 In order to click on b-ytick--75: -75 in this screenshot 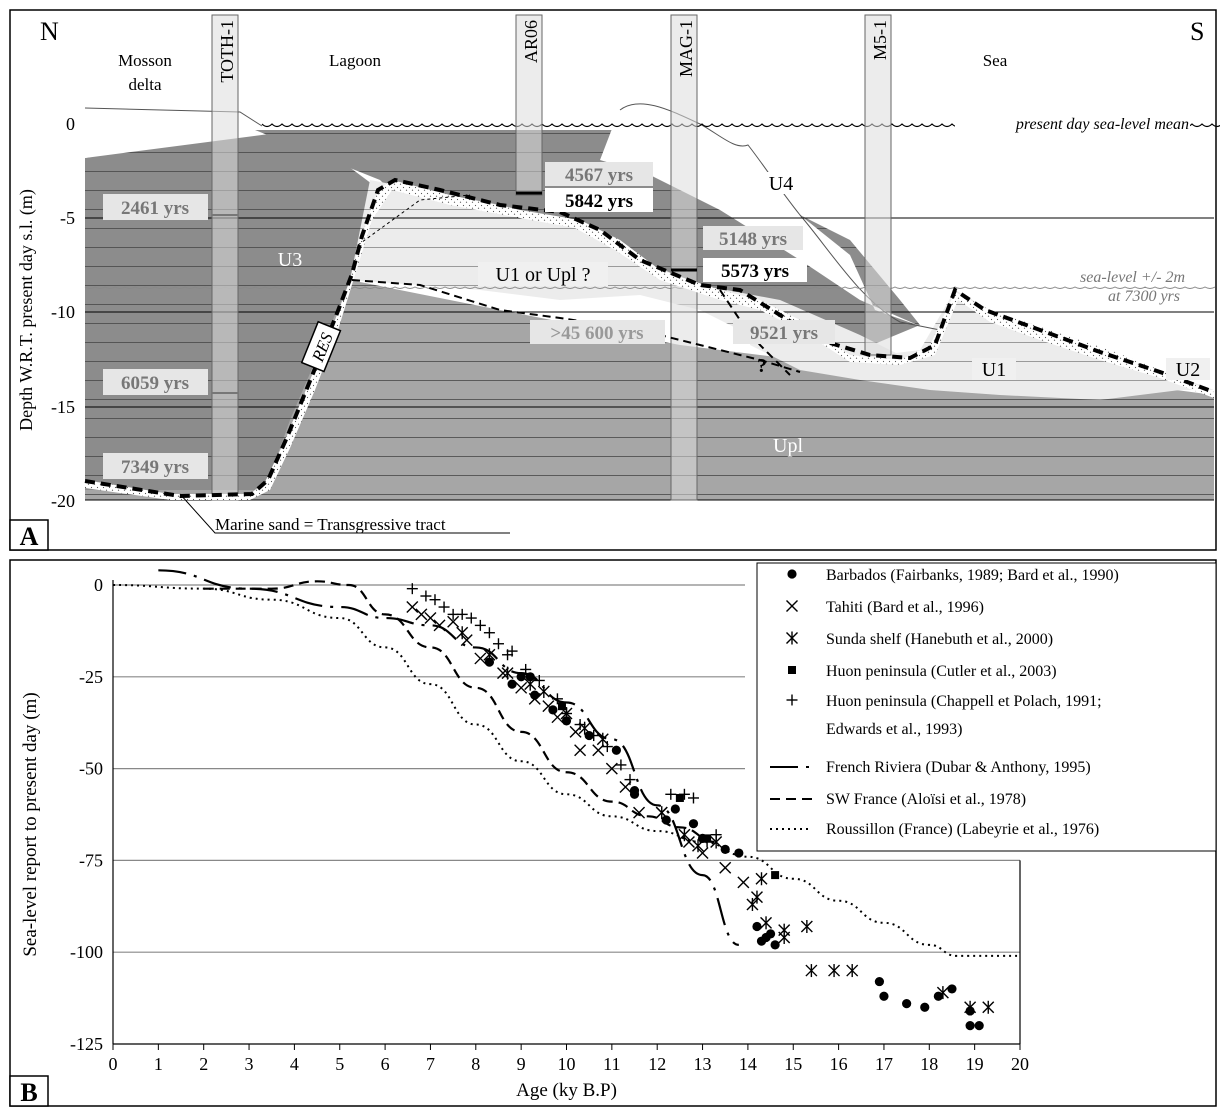, I will do `click(91, 860)`.